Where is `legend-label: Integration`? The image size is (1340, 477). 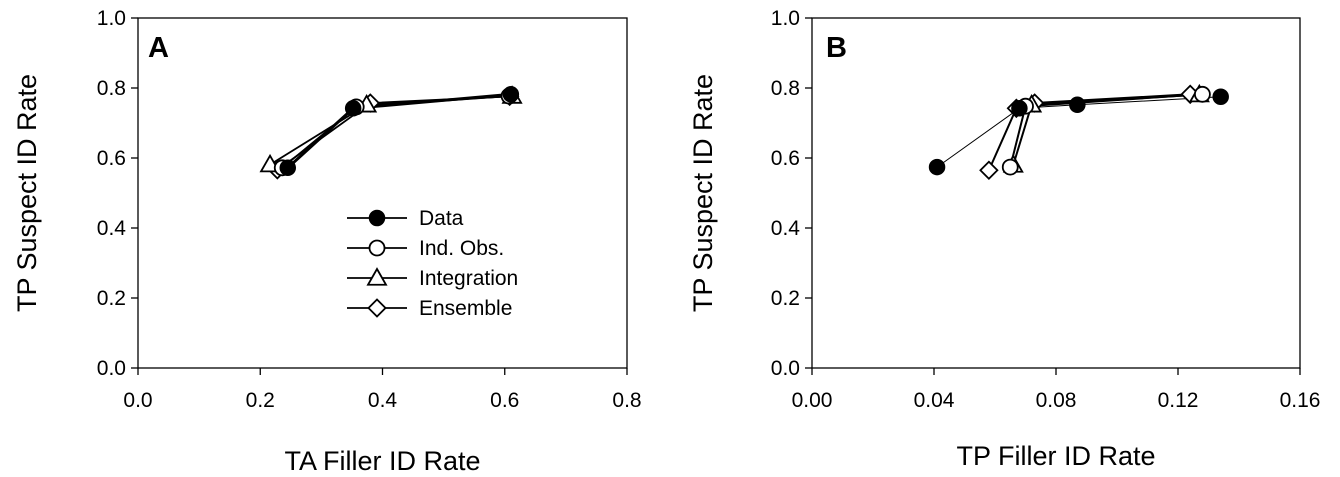
legend-label: Integration is located at coordinates (468, 278).